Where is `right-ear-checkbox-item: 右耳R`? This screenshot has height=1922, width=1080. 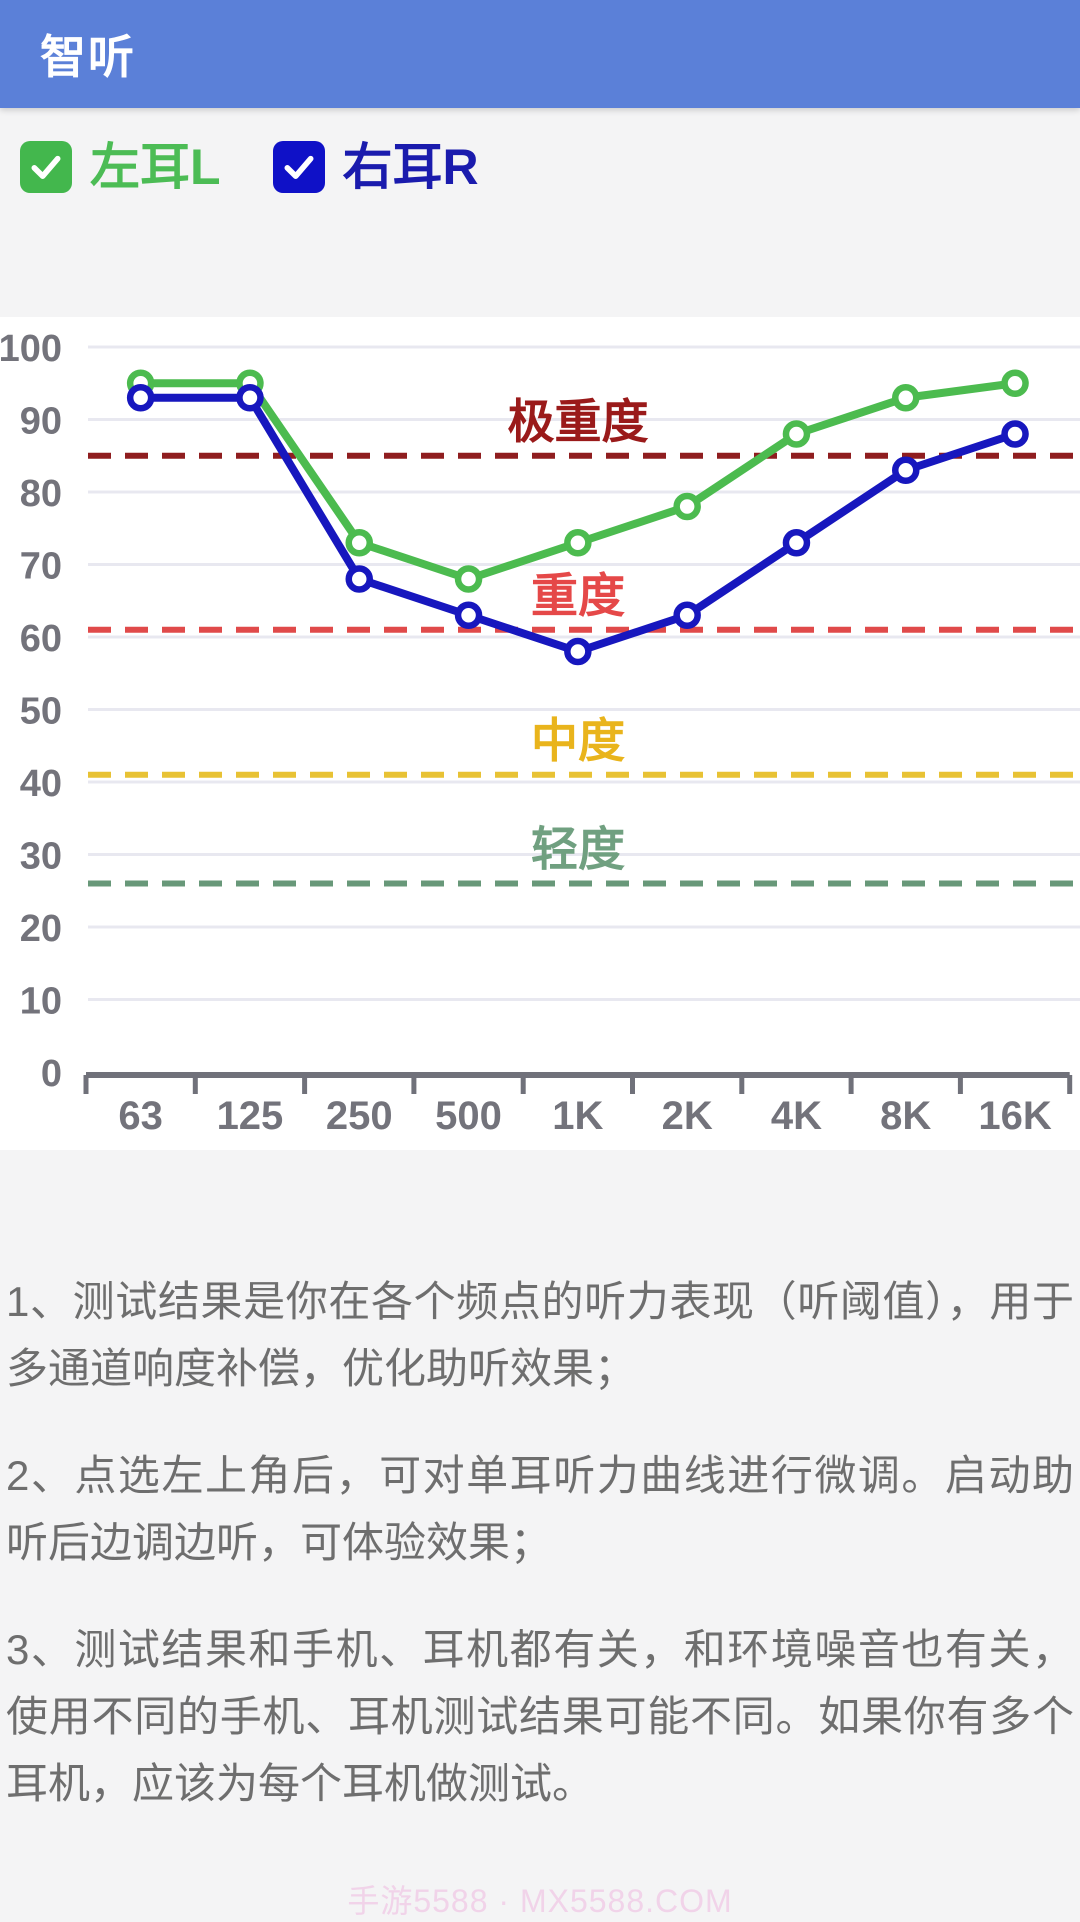 right-ear-checkbox-item: 右耳R is located at coordinates (375, 167).